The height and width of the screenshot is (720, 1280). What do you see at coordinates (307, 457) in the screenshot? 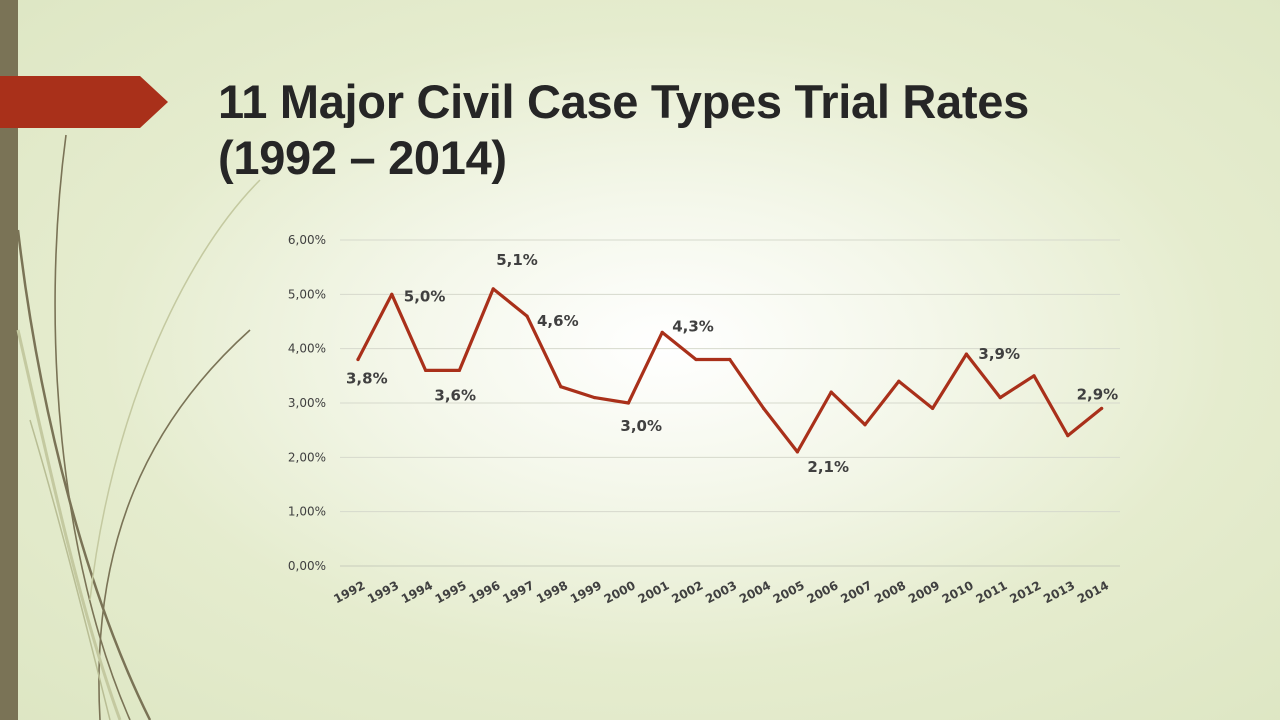
I see `y-tick-label: 2,00%` at bounding box center [307, 457].